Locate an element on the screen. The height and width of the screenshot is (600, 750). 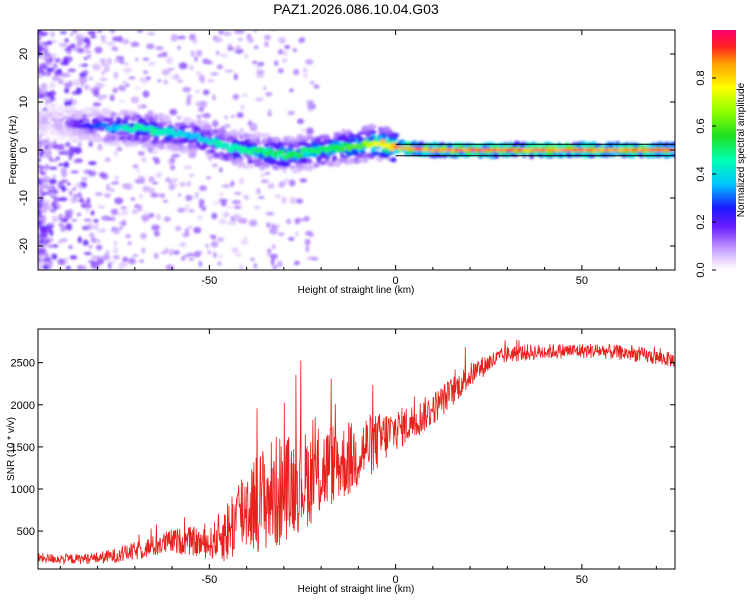
colorbar-ticks: 0.0 0.2 0.4 0.6 0.8 is located at coordinates (705, 174).